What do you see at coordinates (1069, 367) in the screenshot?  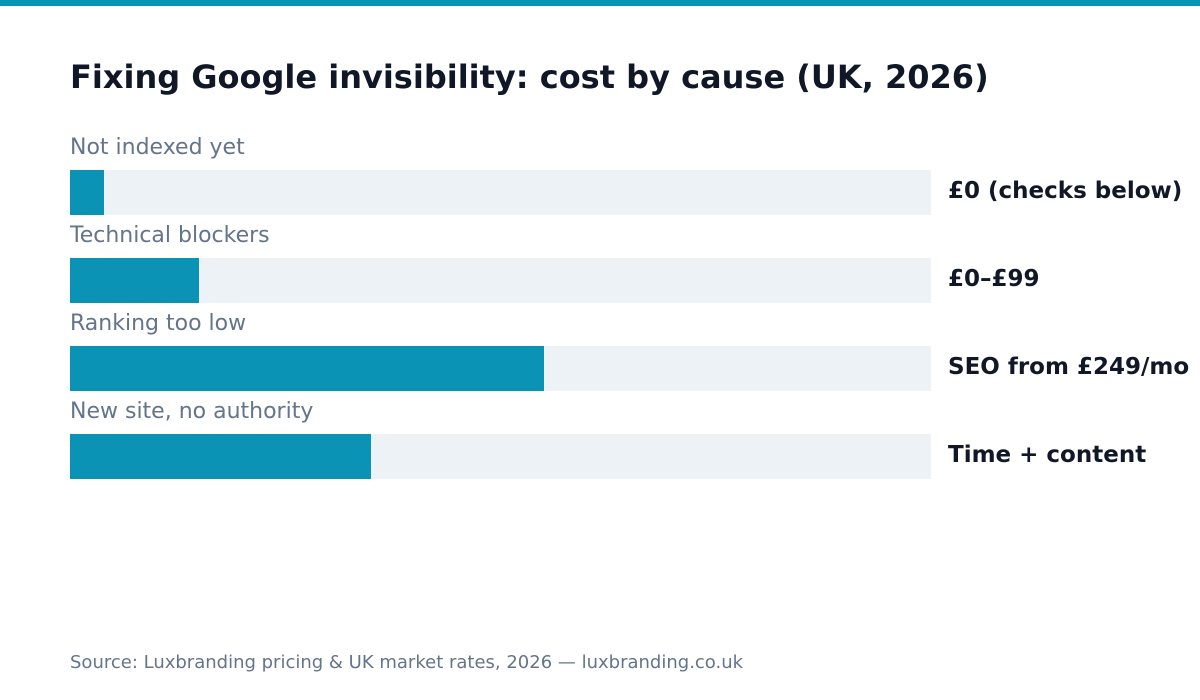 I see `value-label: SEO from £249/mo` at bounding box center [1069, 367].